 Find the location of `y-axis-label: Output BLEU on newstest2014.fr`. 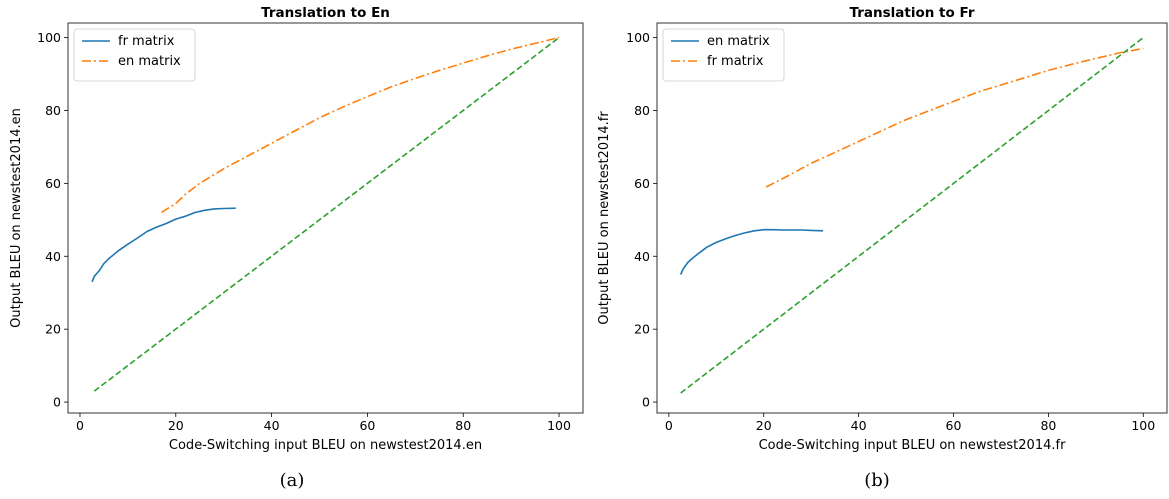

y-axis-label: Output BLEU on newstest2014.fr is located at coordinates (604, 218).